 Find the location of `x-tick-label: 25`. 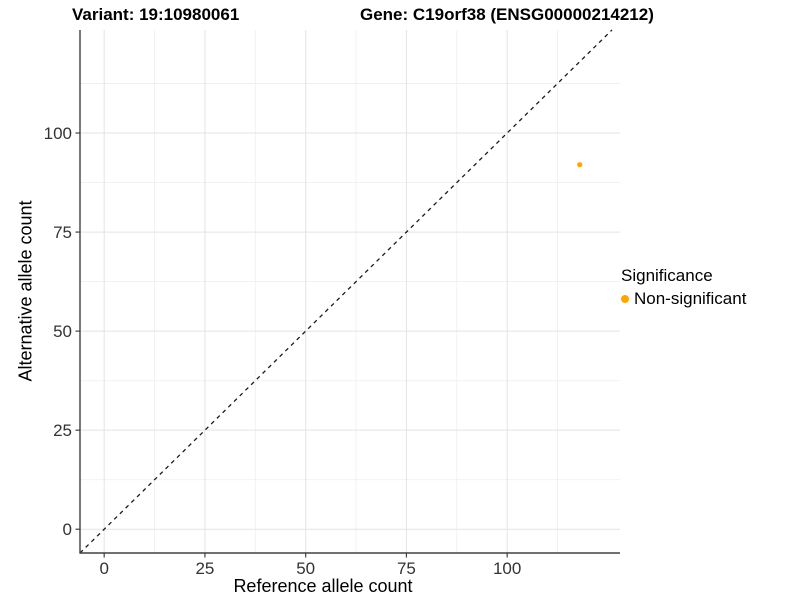

x-tick-label: 25 is located at coordinates (204, 568).